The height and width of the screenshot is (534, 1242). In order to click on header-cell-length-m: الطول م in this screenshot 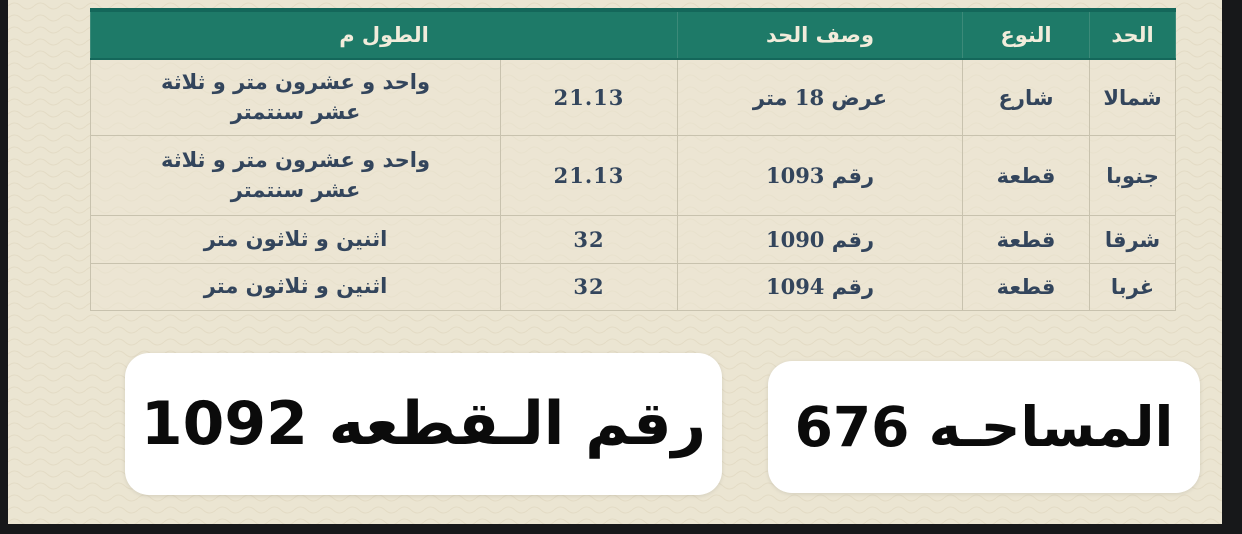, I will do `click(384, 34)`.